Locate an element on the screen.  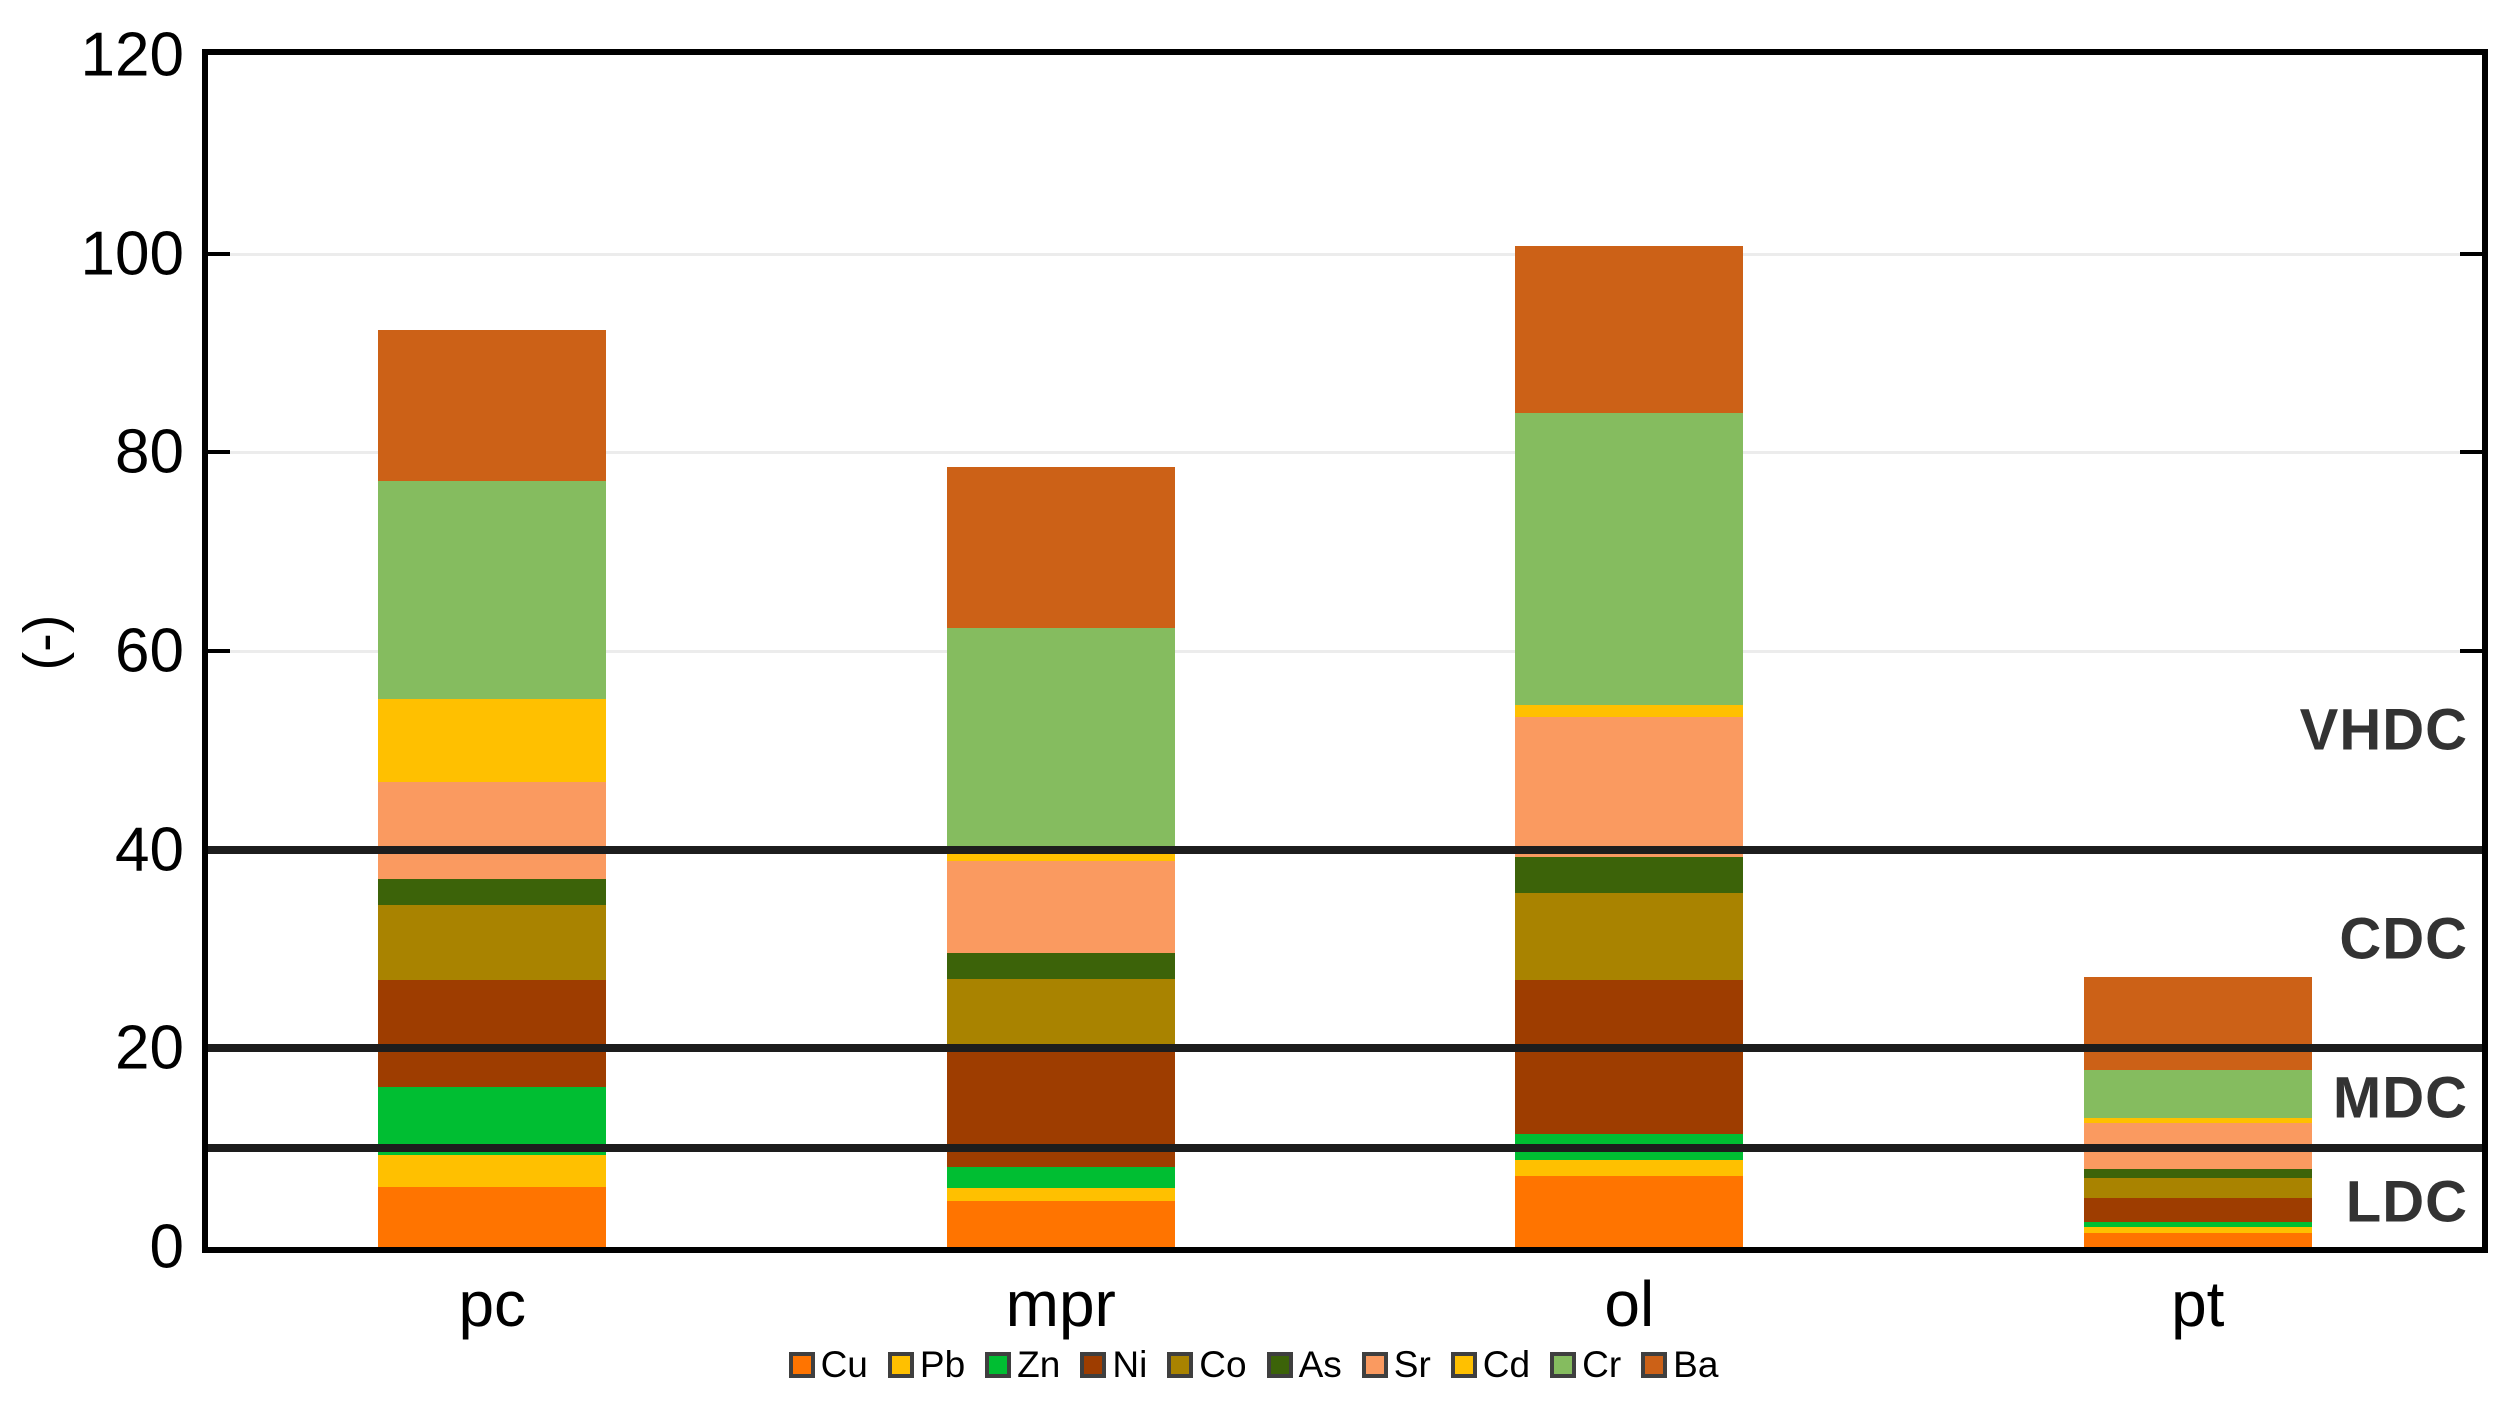
bar-segment-mpr-Pb is located at coordinates (1060, 1195).